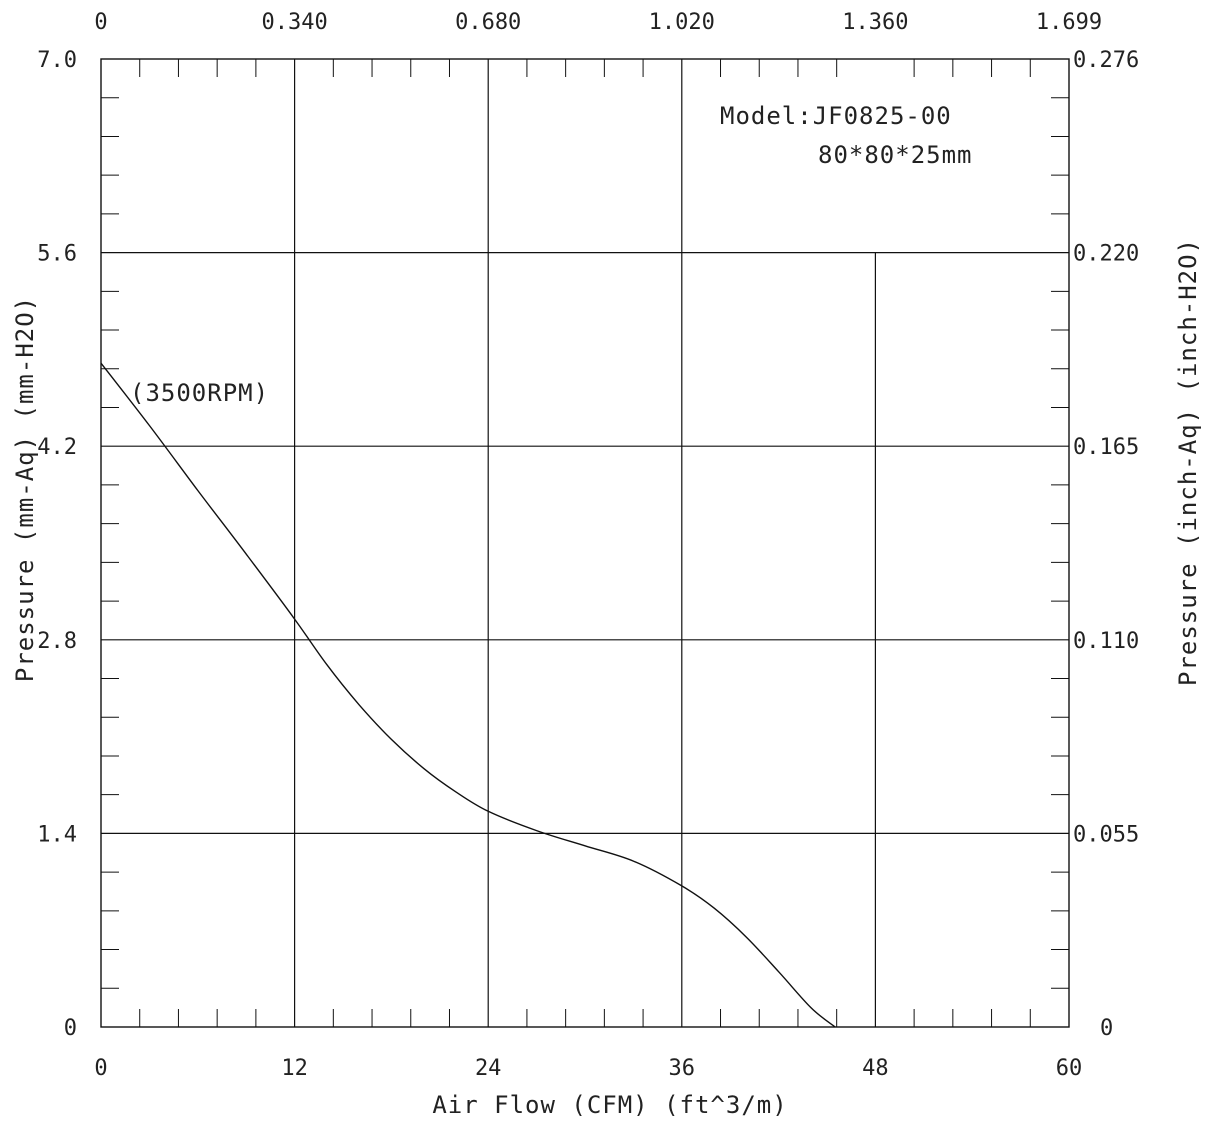  Describe the element at coordinates (57, 641) in the screenshot. I see `y-left-tick-label: 2.8` at that location.